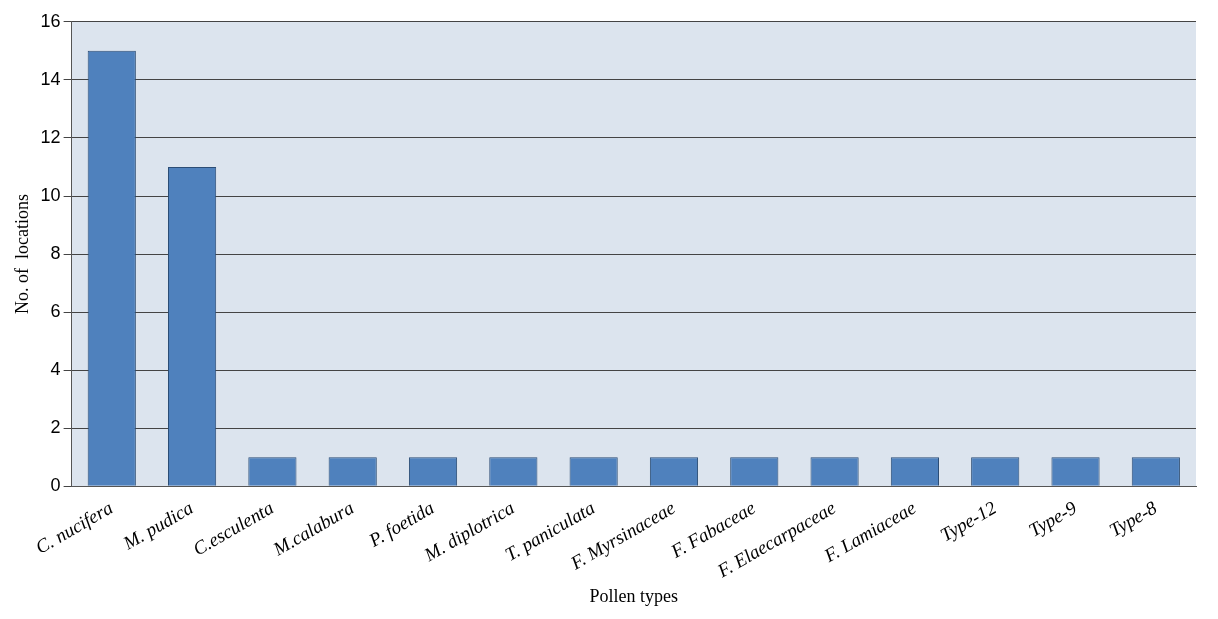 The height and width of the screenshot is (619, 1218). What do you see at coordinates (55, 311) in the screenshot?
I see `y-tick-label: 6` at bounding box center [55, 311].